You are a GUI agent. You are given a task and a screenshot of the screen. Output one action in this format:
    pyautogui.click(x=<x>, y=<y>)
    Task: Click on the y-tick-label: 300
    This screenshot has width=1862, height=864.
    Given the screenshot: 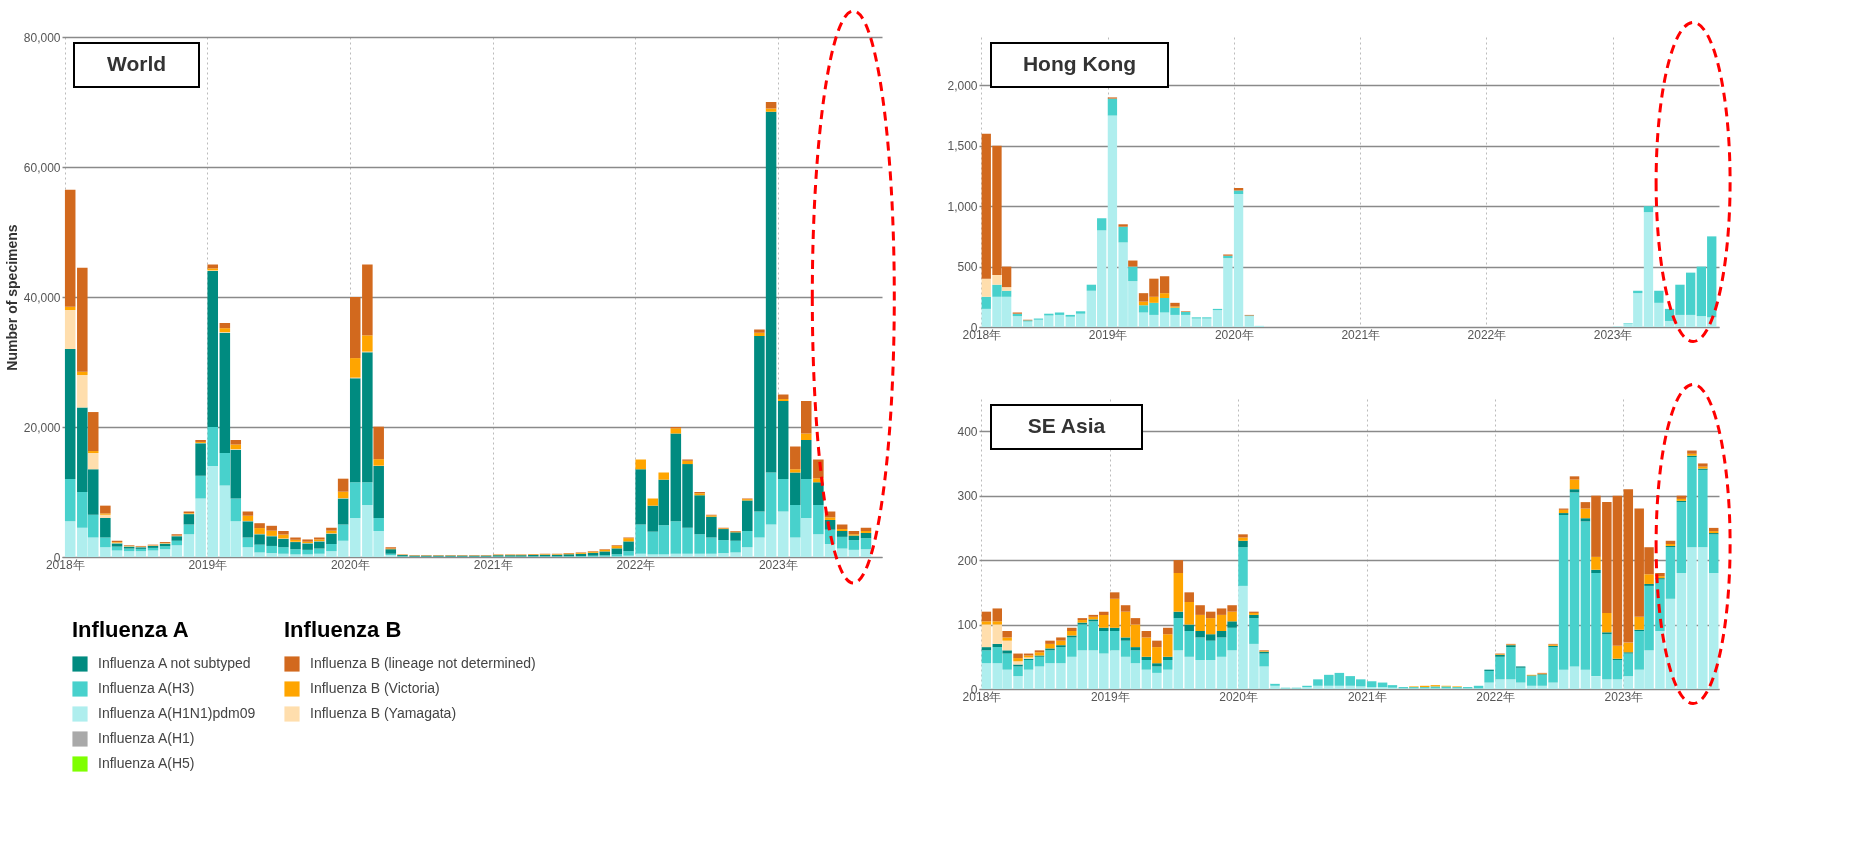 What is the action you would take?
    pyautogui.click(x=967, y=496)
    